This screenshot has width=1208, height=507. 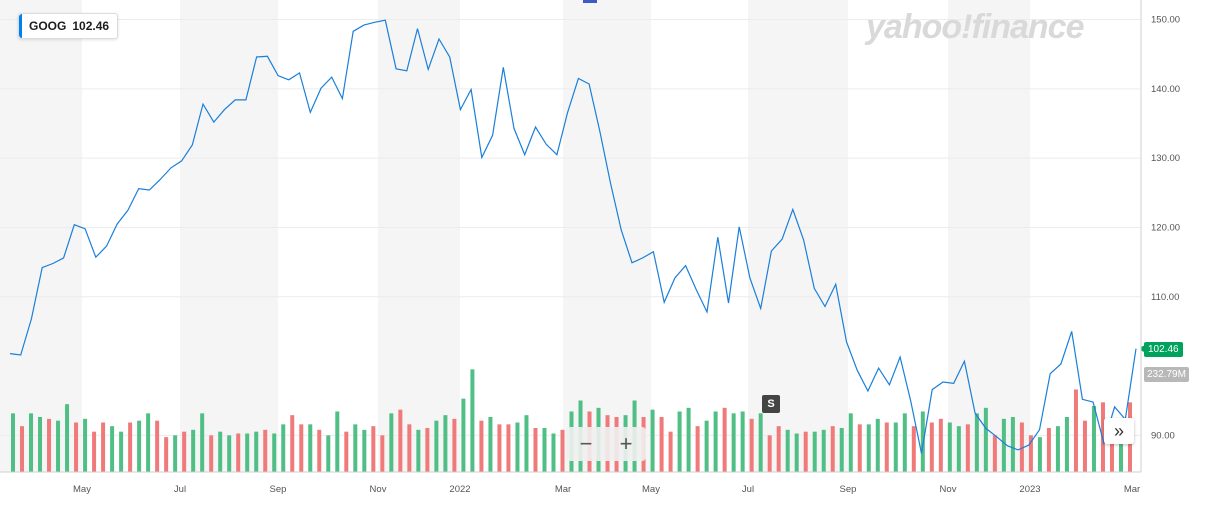 I want to click on y-tick-label: 110.00, so click(x=1165, y=297).